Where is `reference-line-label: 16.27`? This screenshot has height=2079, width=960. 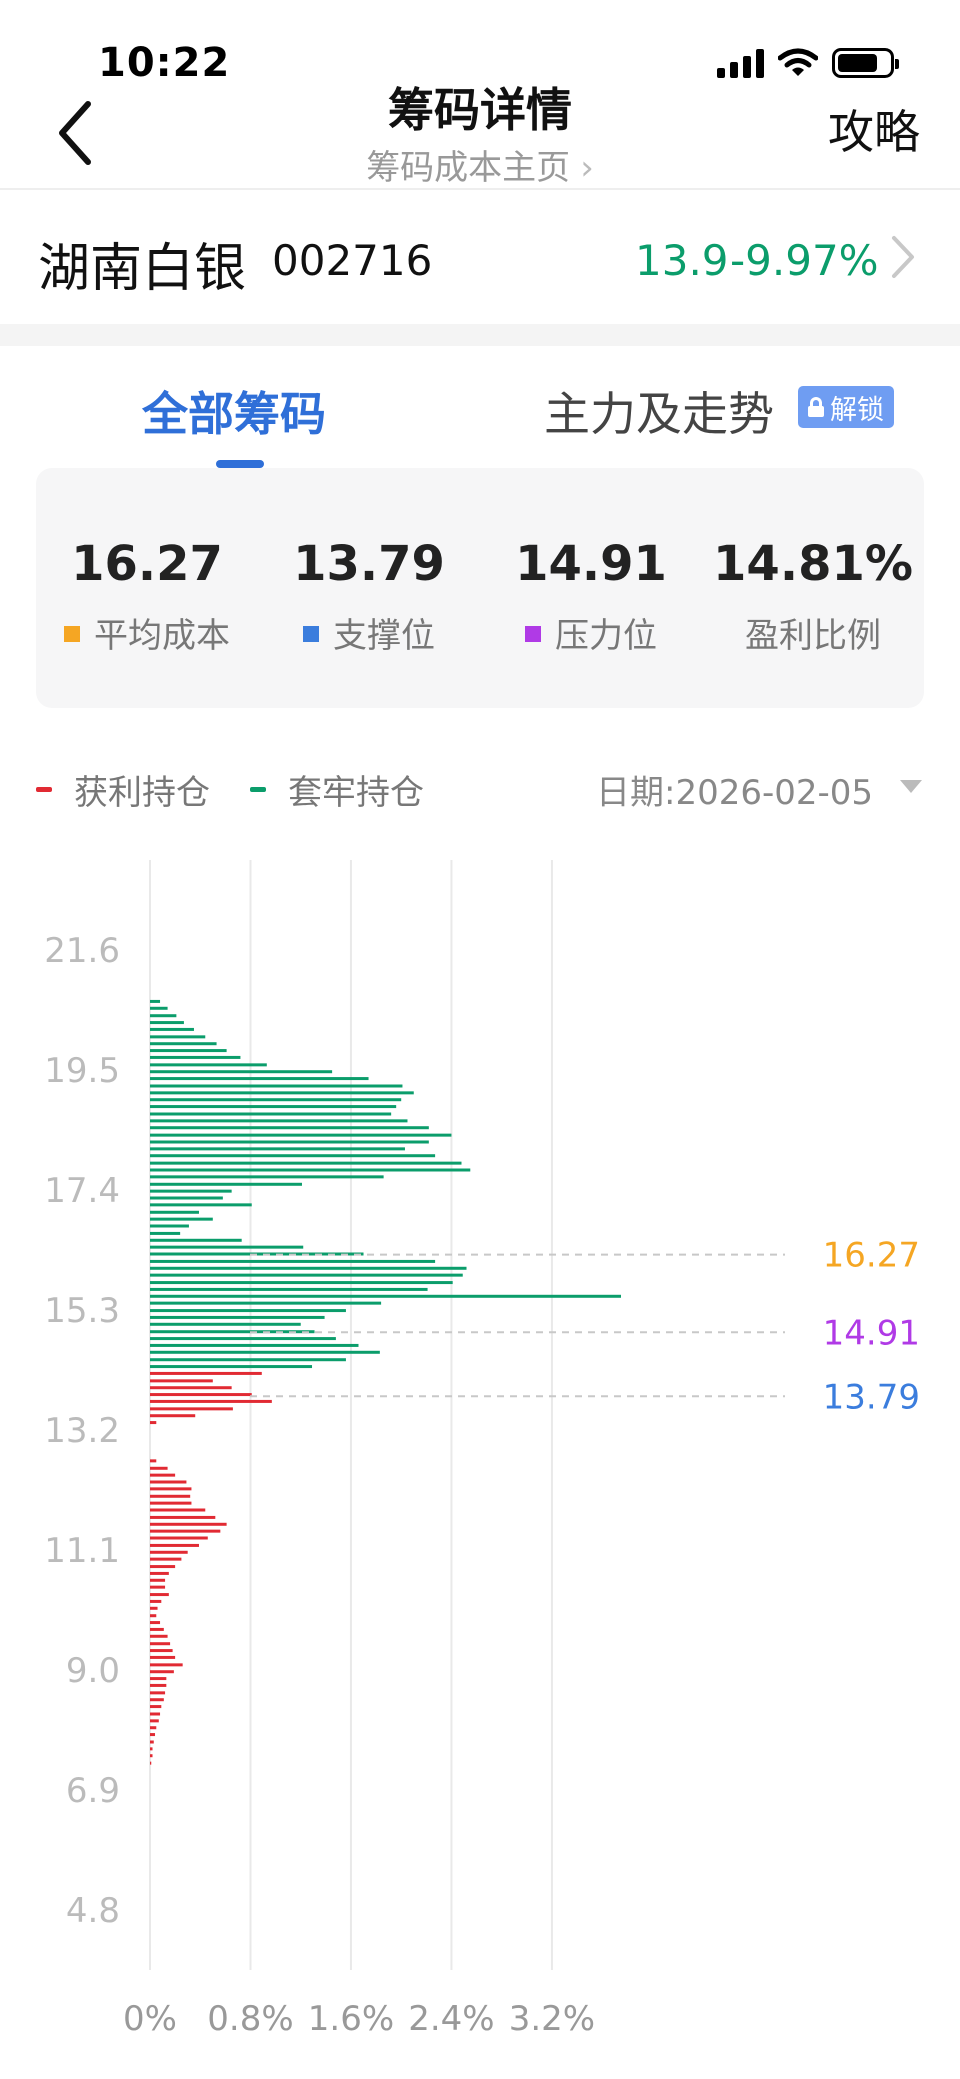
reference-line-label: 16.27 is located at coordinates (871, 1256).